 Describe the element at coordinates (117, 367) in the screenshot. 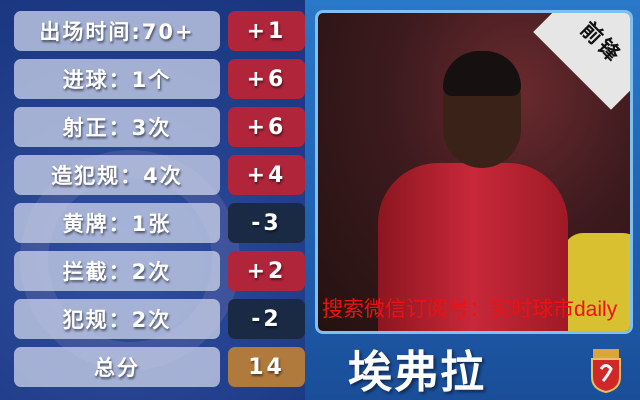

I see `stat-label: 总分` at that location.